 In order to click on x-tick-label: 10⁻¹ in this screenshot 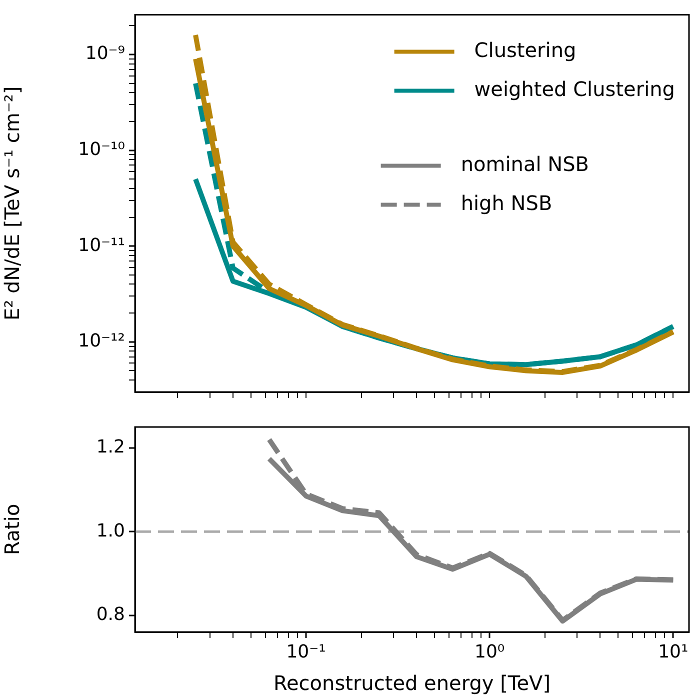, I will do `click(306, 651)`.